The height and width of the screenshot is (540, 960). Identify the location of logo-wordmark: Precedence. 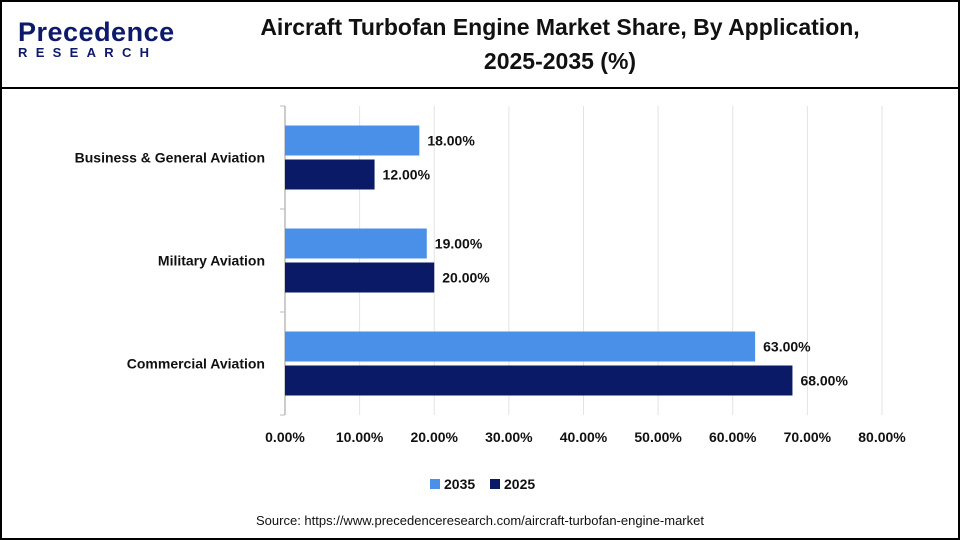
(96, 32).